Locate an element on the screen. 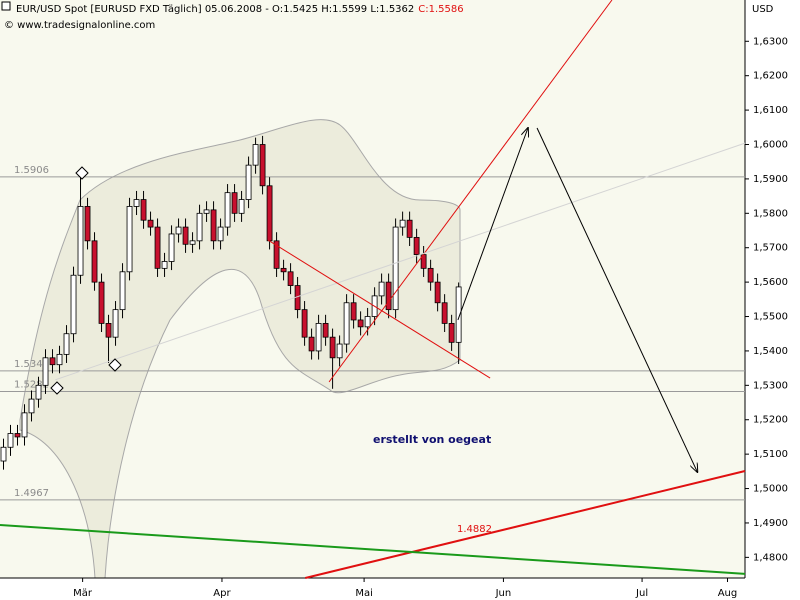 This screenshot has height=600, width=800. y-axis-area is located at coordinates (772, 300).